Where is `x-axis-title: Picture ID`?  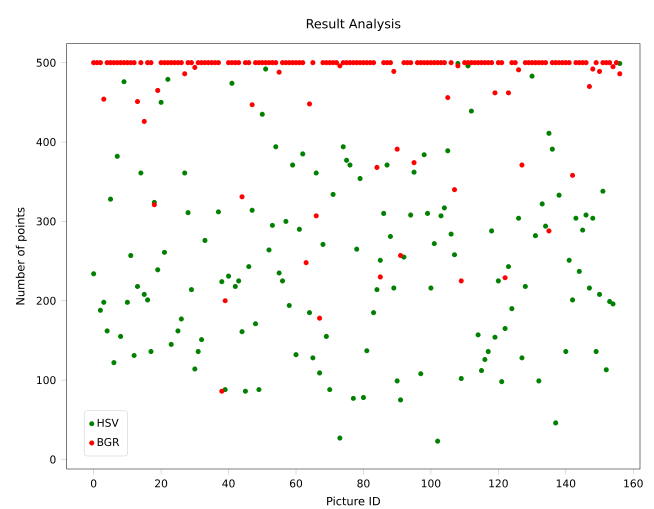
x-axis-title: Picture ID is located at coordinates (353, 501).